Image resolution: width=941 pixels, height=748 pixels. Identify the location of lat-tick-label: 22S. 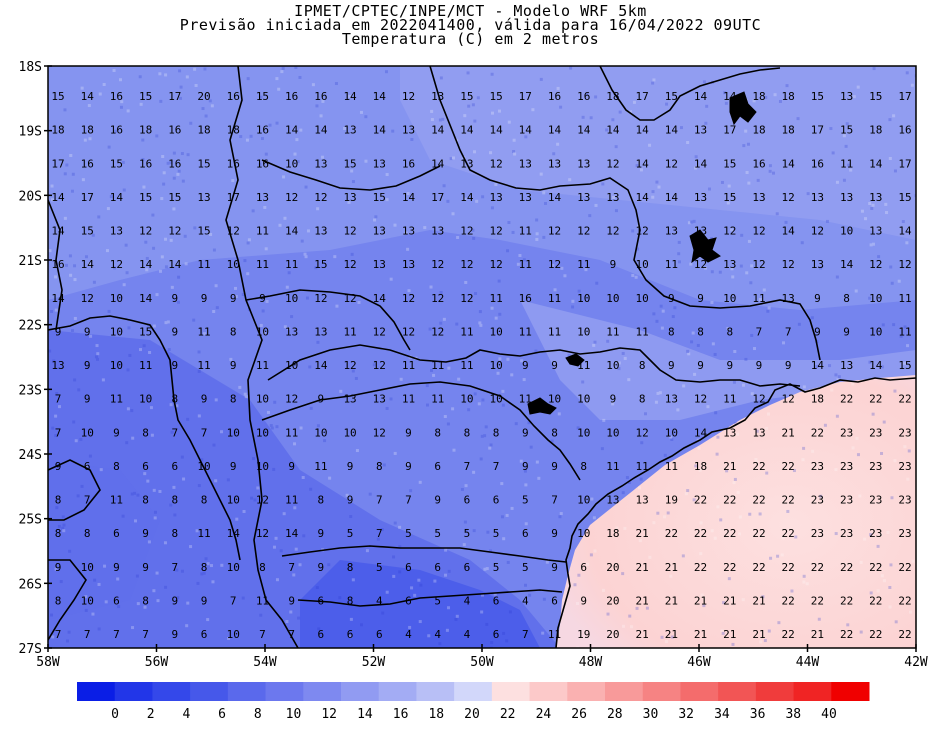
(30, 326).